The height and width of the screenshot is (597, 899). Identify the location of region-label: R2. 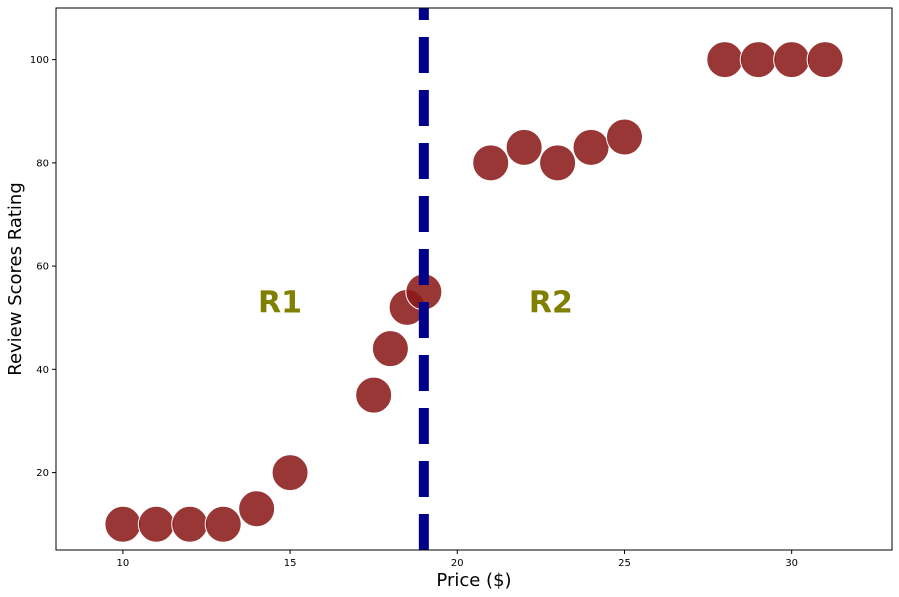
(551, 303).